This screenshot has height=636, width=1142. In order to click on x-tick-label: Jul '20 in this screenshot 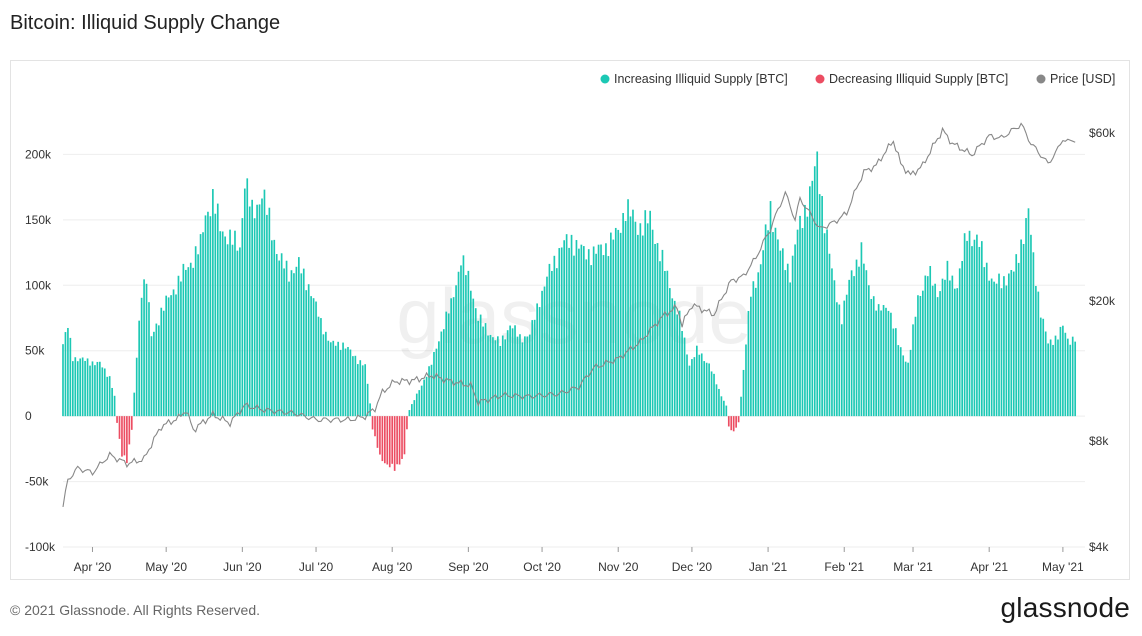, I will do `click(316, 567)`.